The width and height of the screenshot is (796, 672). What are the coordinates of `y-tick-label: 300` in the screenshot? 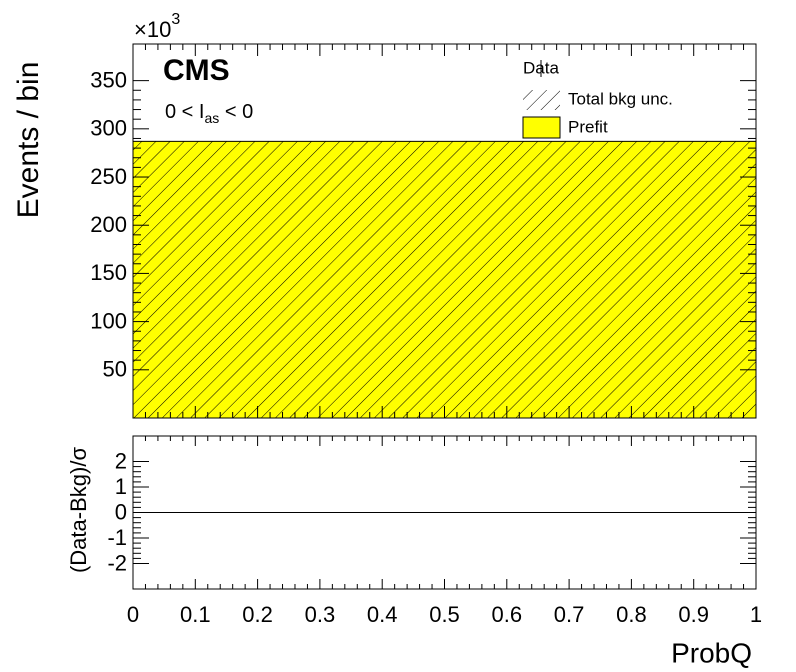 It's located at (108, 128).